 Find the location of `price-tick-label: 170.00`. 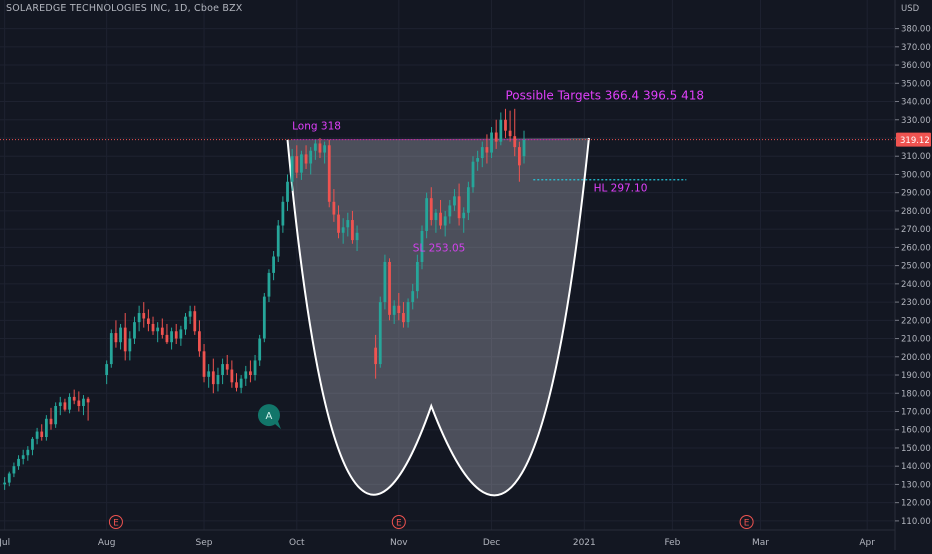

price-tick-label: 170.00 is located at coordinates (916, 412).